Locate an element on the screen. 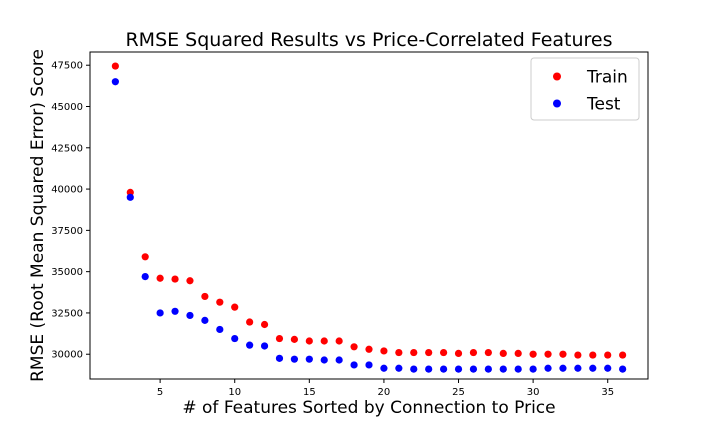 The height and width of the screenshot is (432, 720). y-tick-label: 40000 is located at coordinates (67, 190).